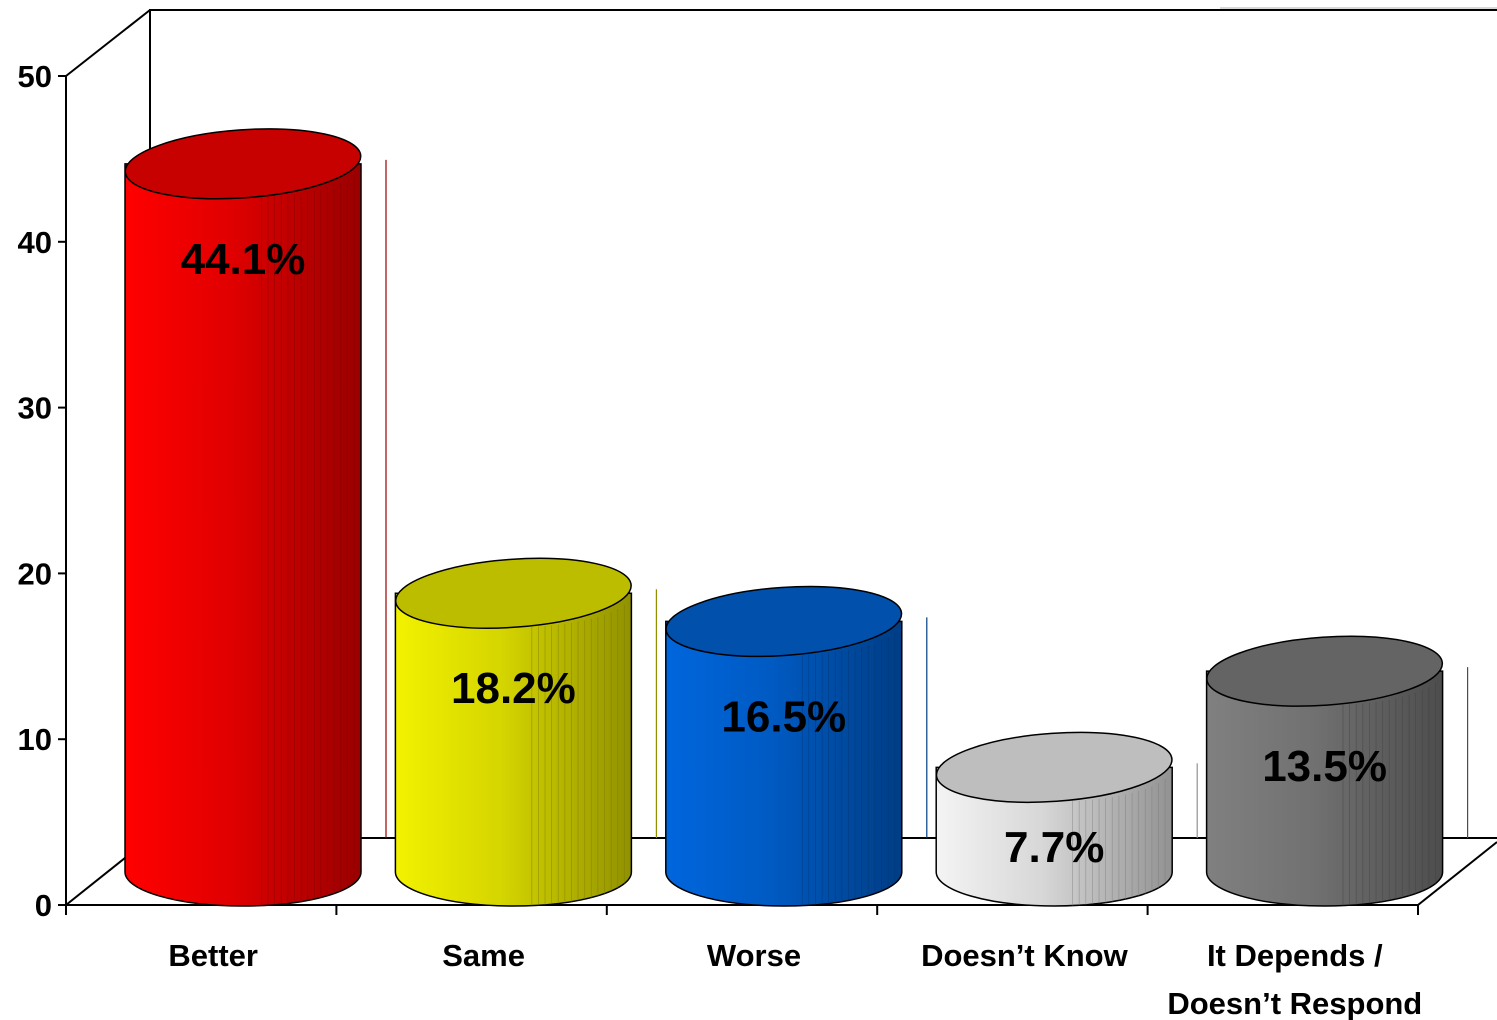 The width and height of the screenshot is (1497, 1020). Describe the element at coordinates (35, 408) in the screenshot. I see `y-tick-label: 30` at that location.